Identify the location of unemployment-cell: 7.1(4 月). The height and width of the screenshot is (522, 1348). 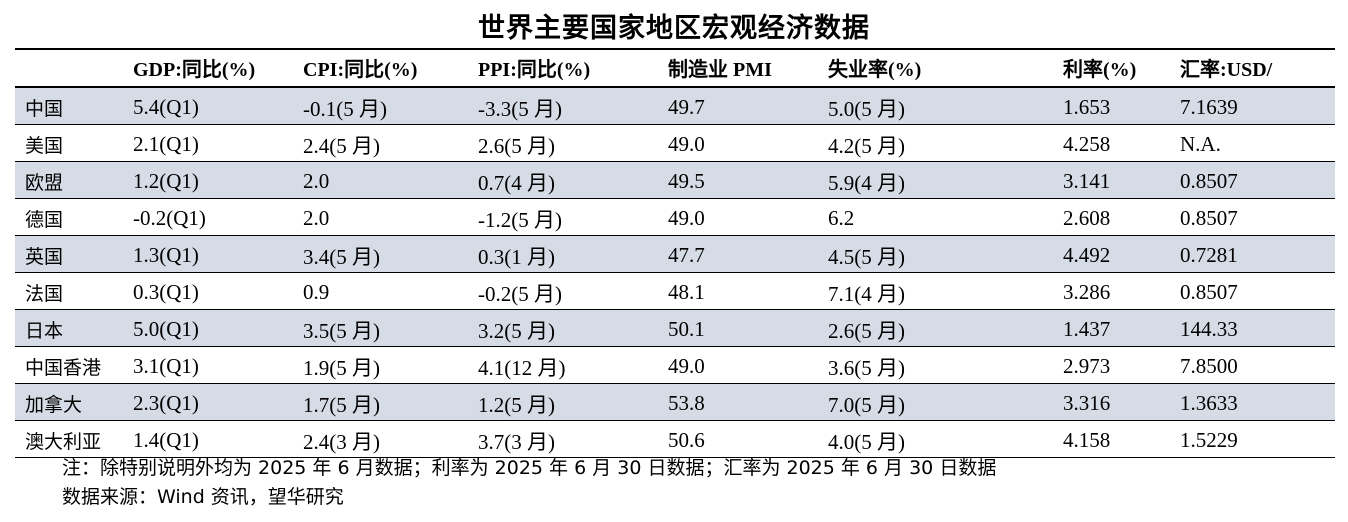
(945, 291).